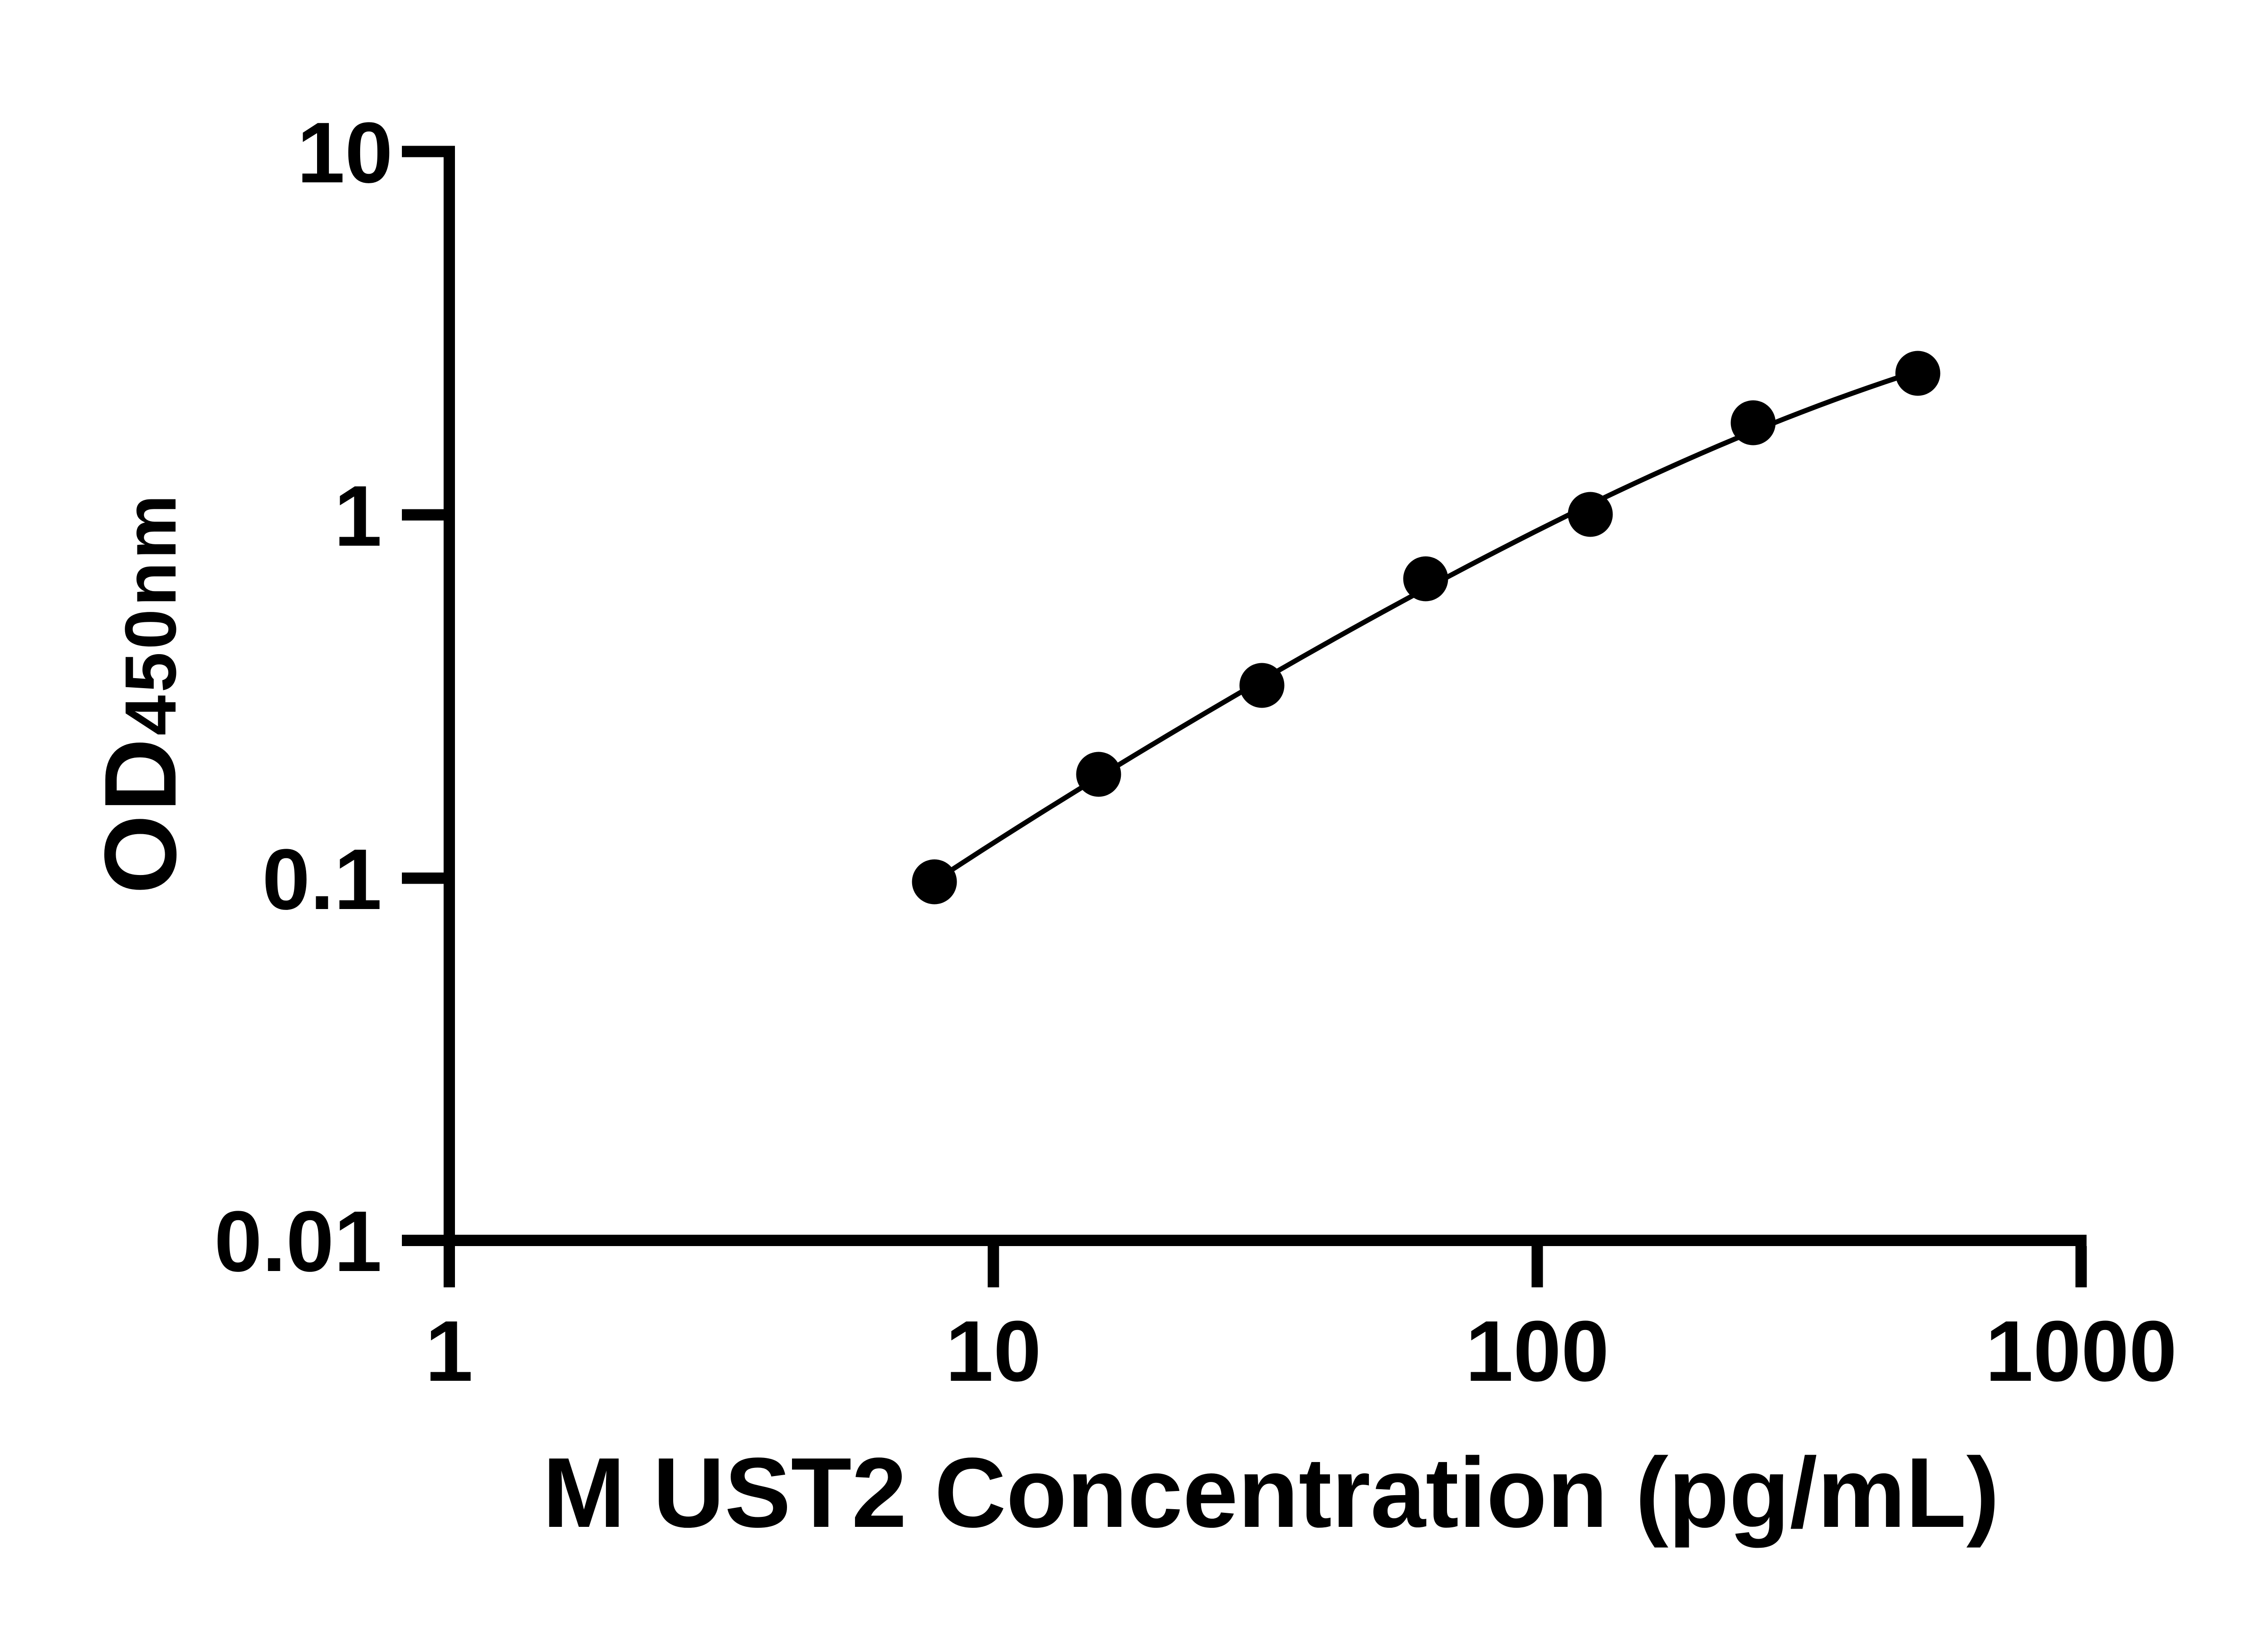 The width and height of the screenshot is (2268, 1633). What do you see at coordinates (140, 693) in the screenshot?
I see `svg-text: OD450nm` at bounding box center [140, 693].